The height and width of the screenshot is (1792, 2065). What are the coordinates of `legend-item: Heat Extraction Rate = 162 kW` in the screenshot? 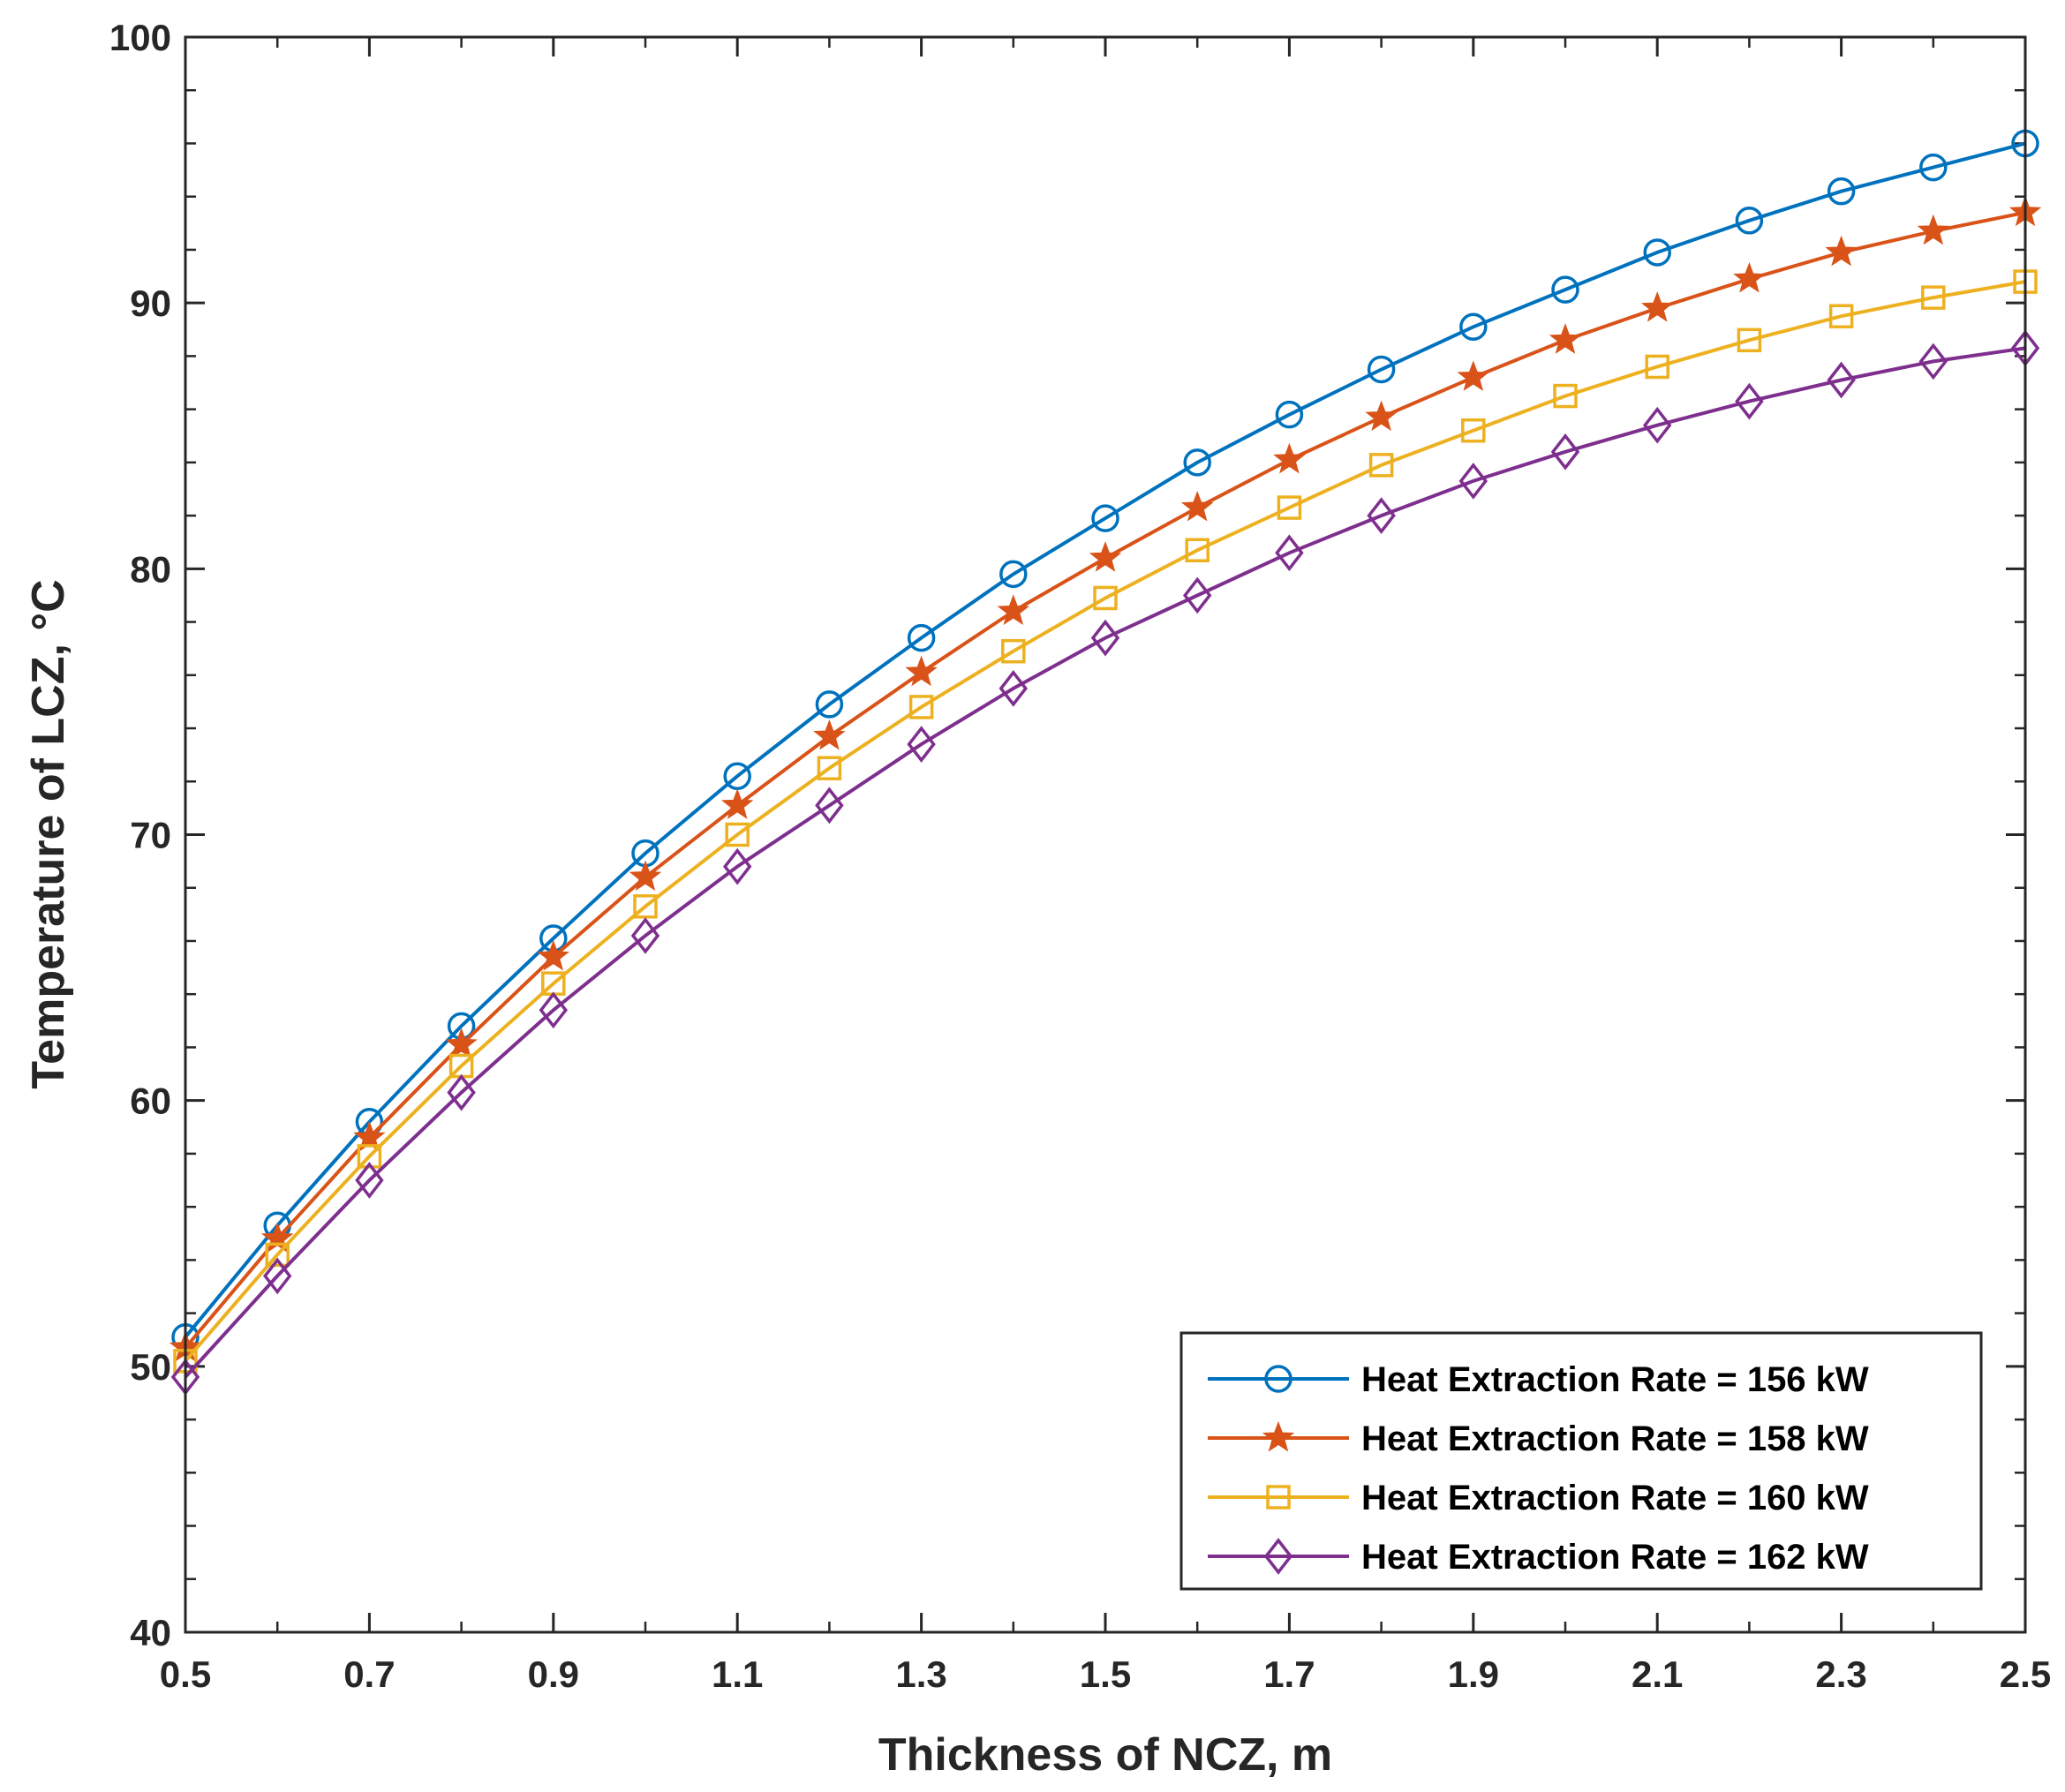 It's located at (1539, 1557).